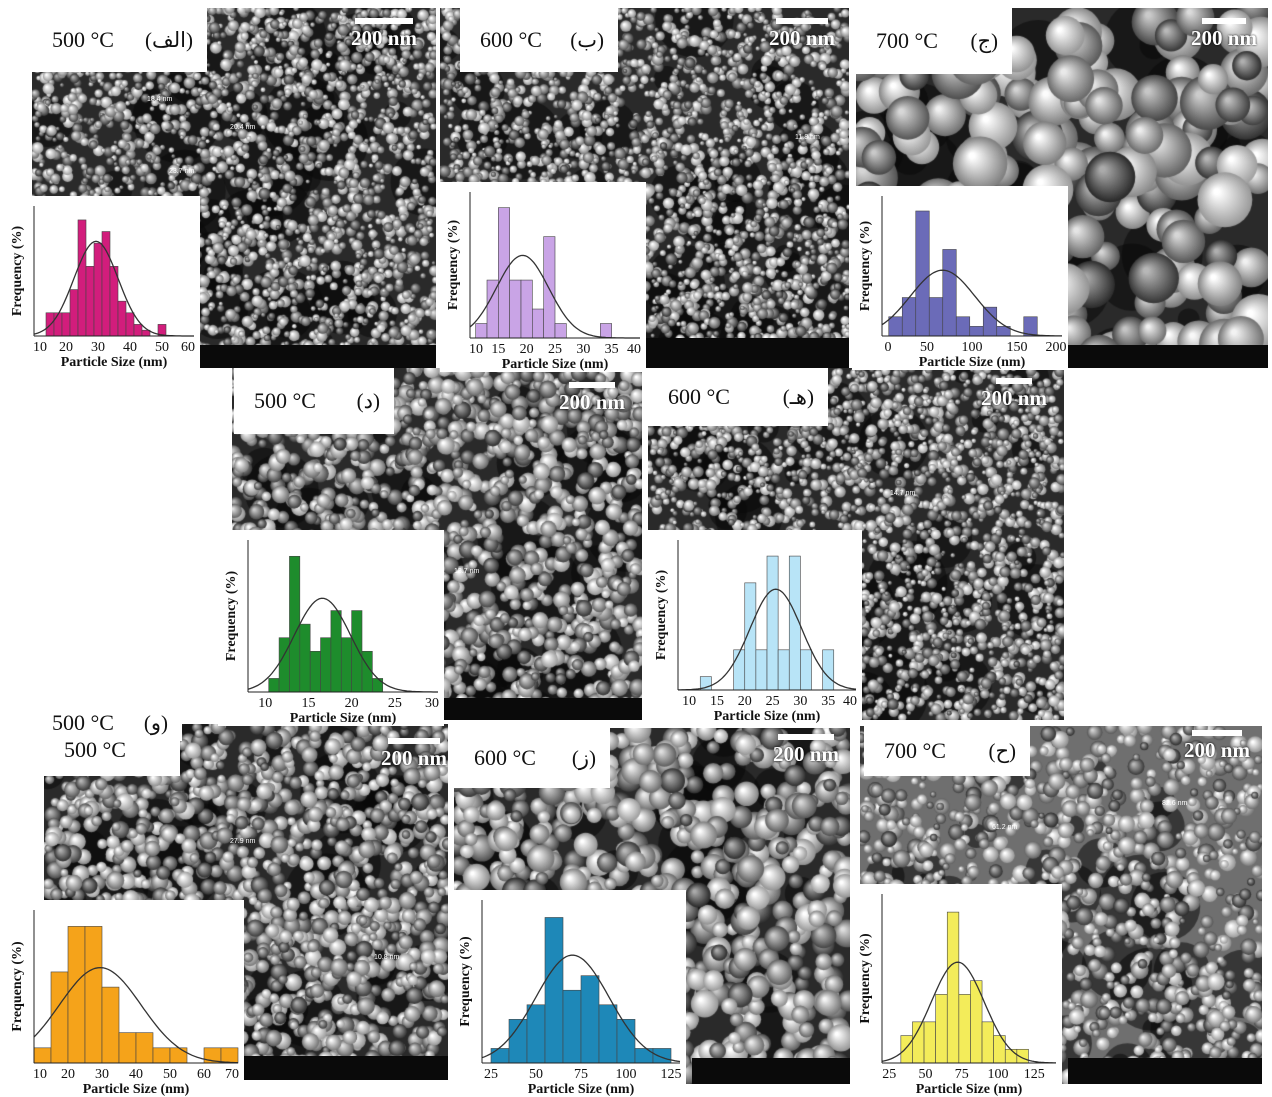 Image resolution: width=1272 pixels, height=1097 pixels. Describe the element at coordinates (83, 723) in the screenshot. I see `temperature-label-top: 500 °C` at that location.